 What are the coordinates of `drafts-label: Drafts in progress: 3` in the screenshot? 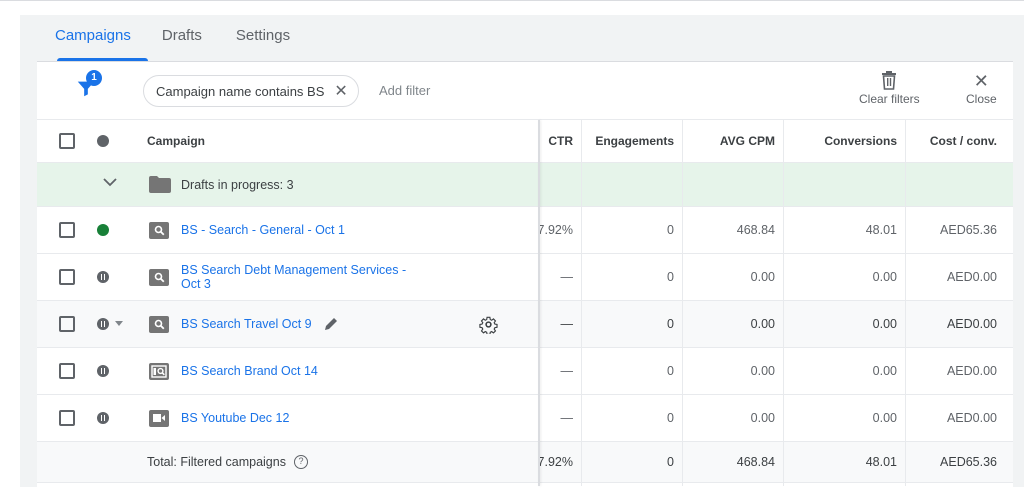 It's located at (237, 184).